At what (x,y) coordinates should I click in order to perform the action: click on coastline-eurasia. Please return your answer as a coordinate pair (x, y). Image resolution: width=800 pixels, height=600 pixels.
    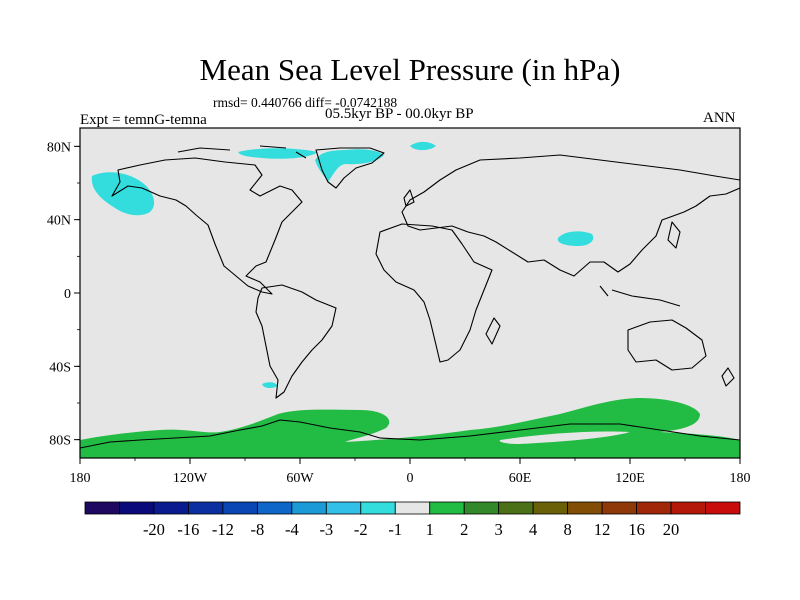
    Looking at the image, I should click on (570, 215).